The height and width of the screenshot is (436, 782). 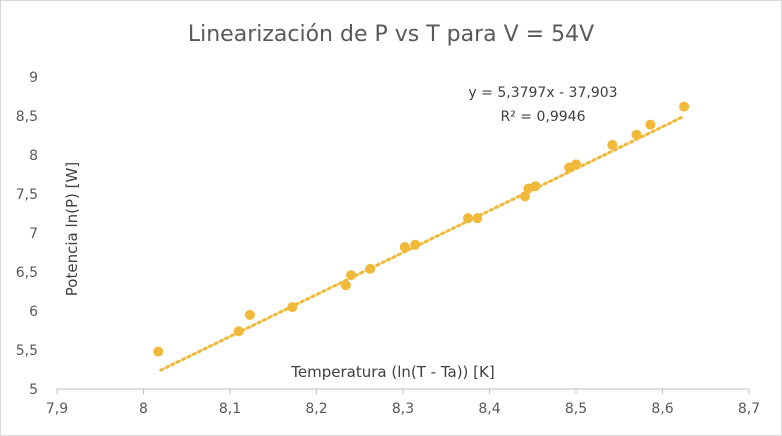 What do you see at coordinates (542, 93) in the screenshot?
I see `trendline-equation: y = 5,3797x - 37,903` at bounding box center [542, 93].